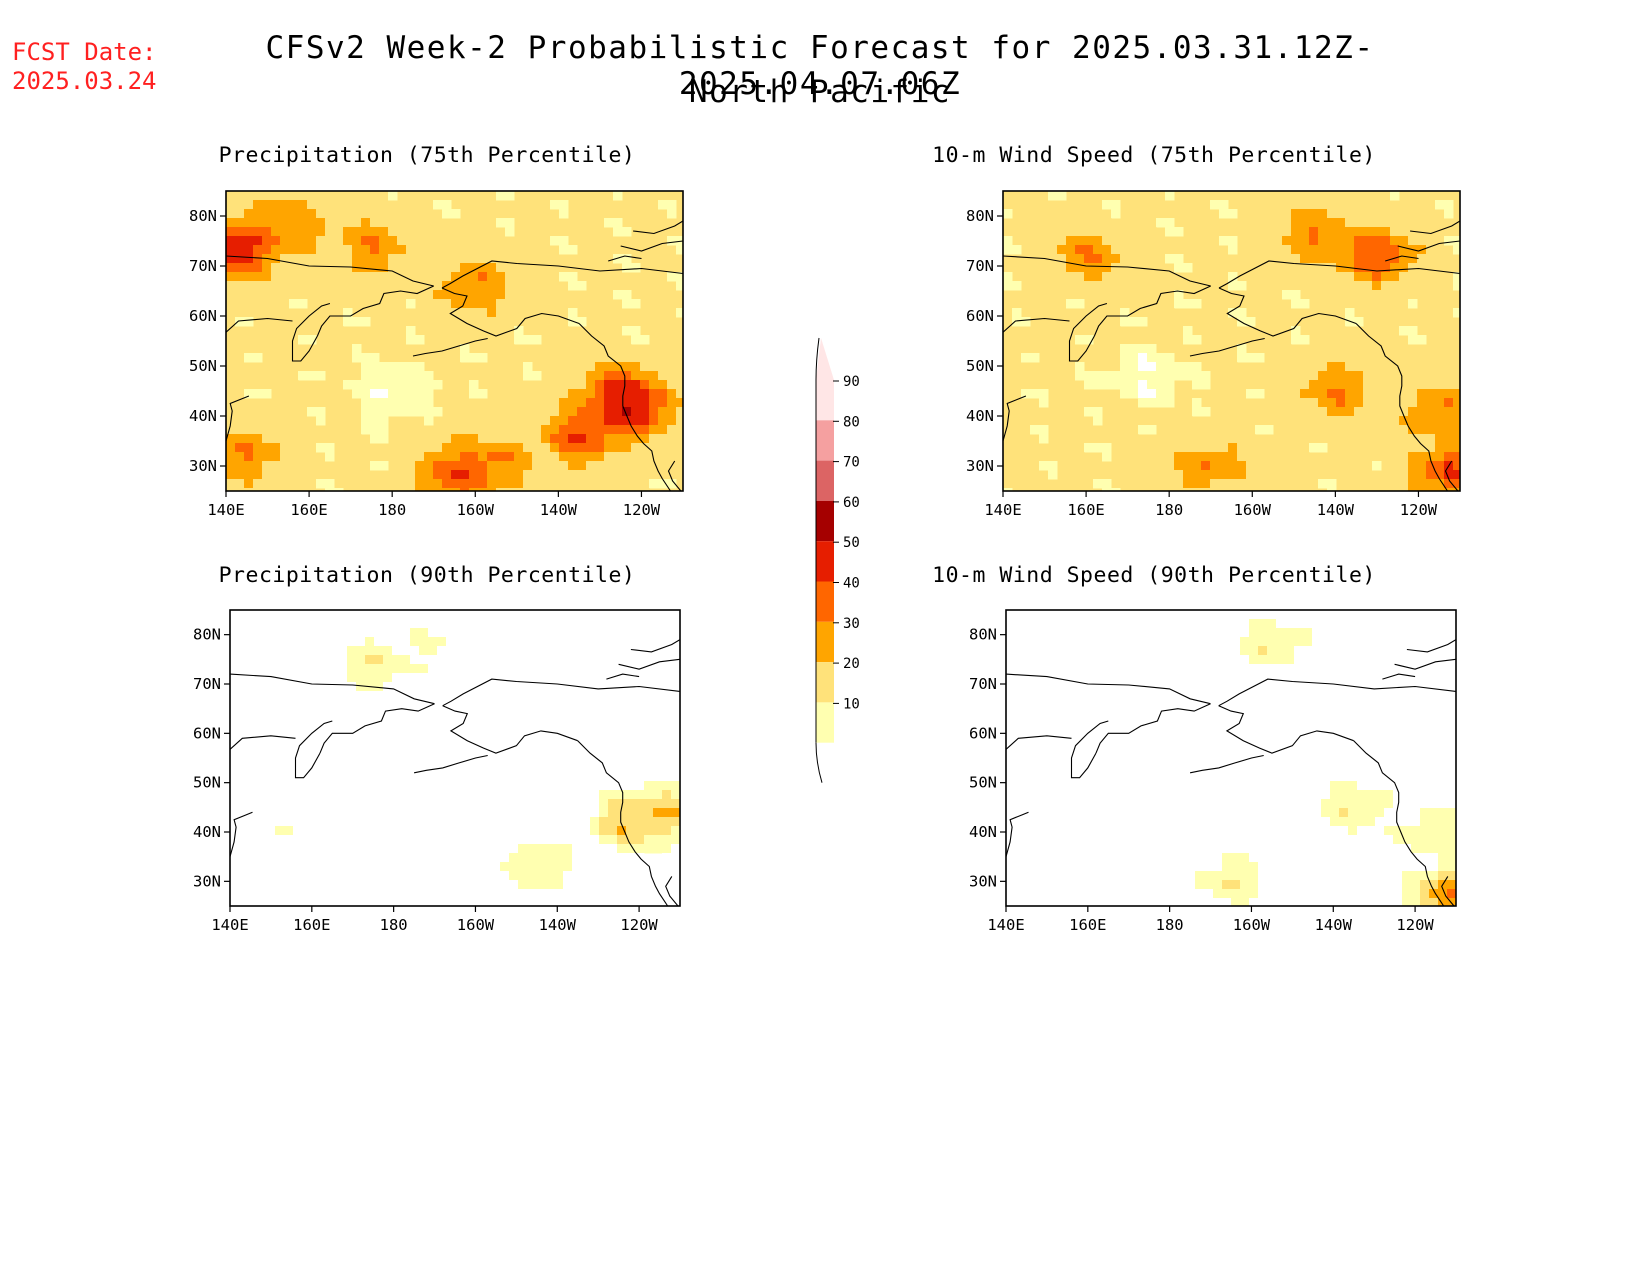  What do you see at coordinates (817, 359) in the screenshot?
I see `colorbar-outline` at bounding box center [817, 359].